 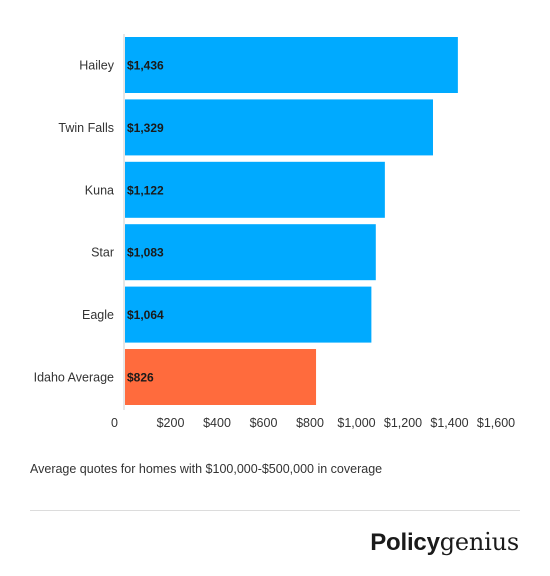 What do you see at coordinates (145, 190) in the screenshot?
I see `data-label-kuna: $1,122` at bounding box center [145, 190].